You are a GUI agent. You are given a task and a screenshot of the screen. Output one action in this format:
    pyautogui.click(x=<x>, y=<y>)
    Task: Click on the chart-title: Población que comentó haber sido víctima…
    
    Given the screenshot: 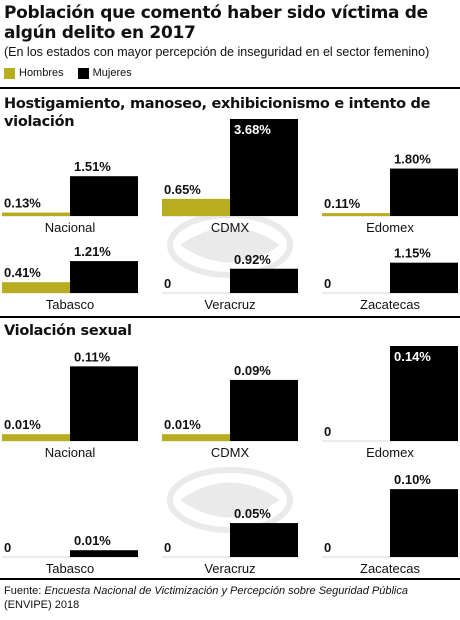 What is the action you would take?
    pyautogui.click(x=216, y=23)
    